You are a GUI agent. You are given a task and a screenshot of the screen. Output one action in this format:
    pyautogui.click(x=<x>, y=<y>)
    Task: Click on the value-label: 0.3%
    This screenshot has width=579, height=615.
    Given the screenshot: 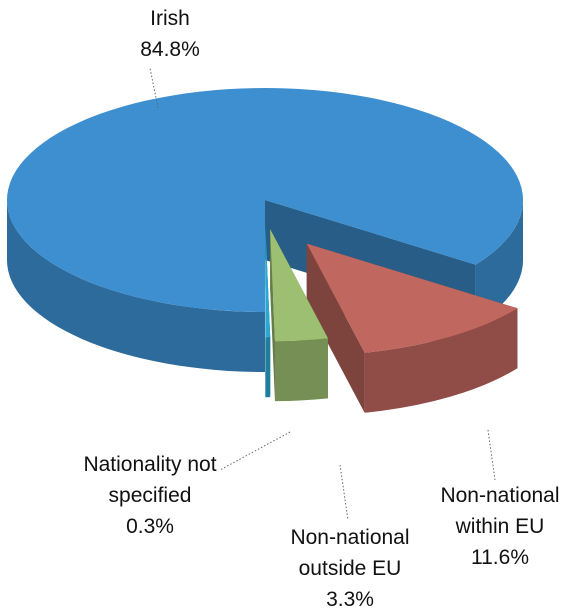 What is the action you would take?
    pyautogui.click(x=150, y=526)
    